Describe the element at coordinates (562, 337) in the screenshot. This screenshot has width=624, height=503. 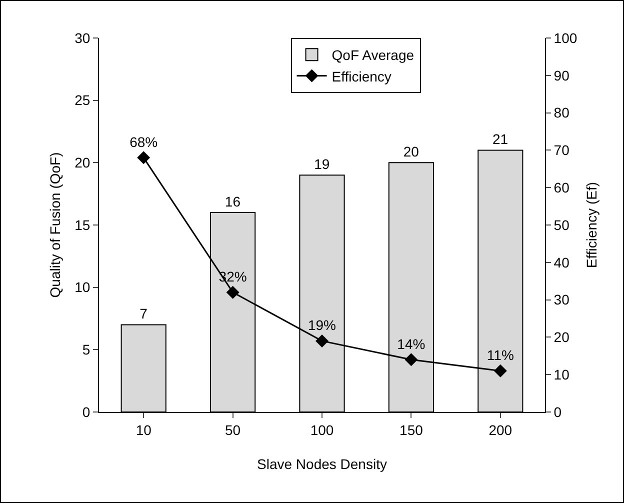
I see `y2-tick-label: 20` at that location.